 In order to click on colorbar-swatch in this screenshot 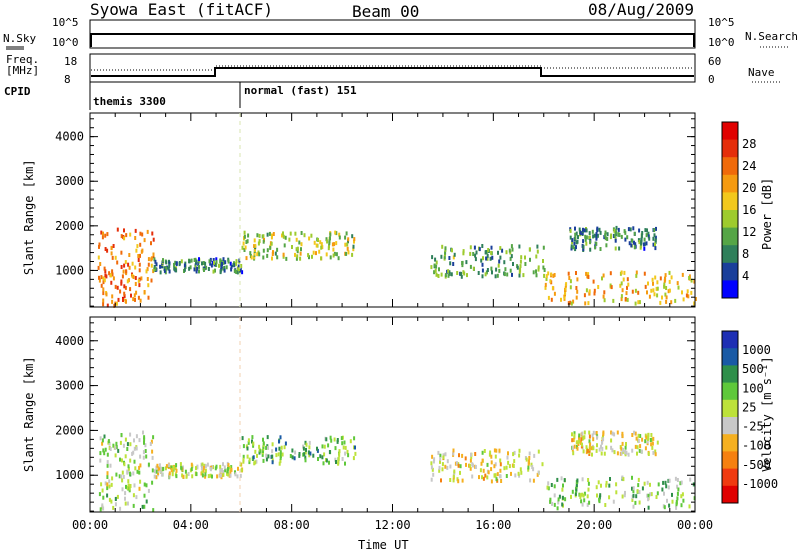, I will do `click(730, 477)`.